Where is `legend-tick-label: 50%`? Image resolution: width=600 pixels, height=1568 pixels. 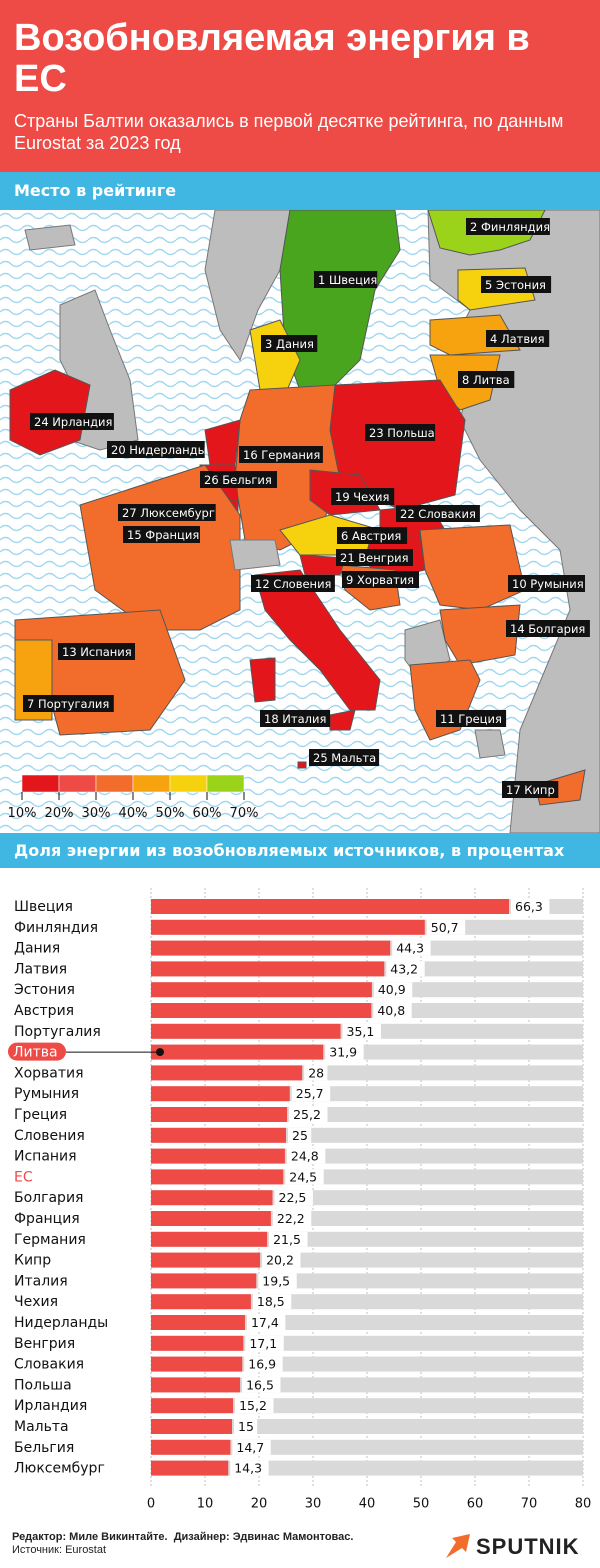 legend-tick-label: 50% is located at coordinates (170, 813).